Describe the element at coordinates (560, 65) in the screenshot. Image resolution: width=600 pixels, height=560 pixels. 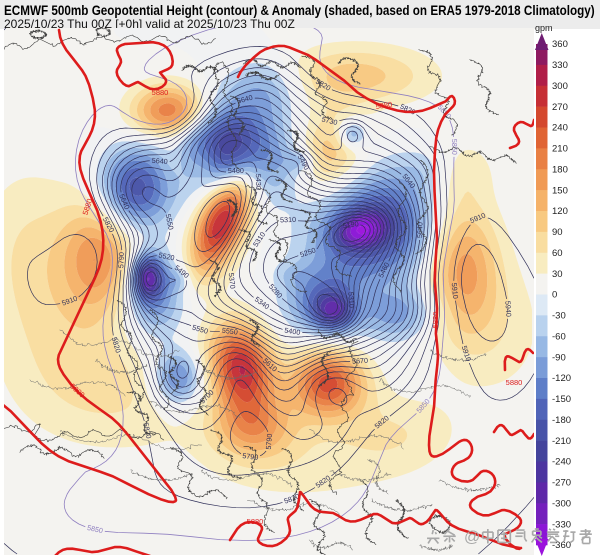
I see `svg-text: 330` at that location.